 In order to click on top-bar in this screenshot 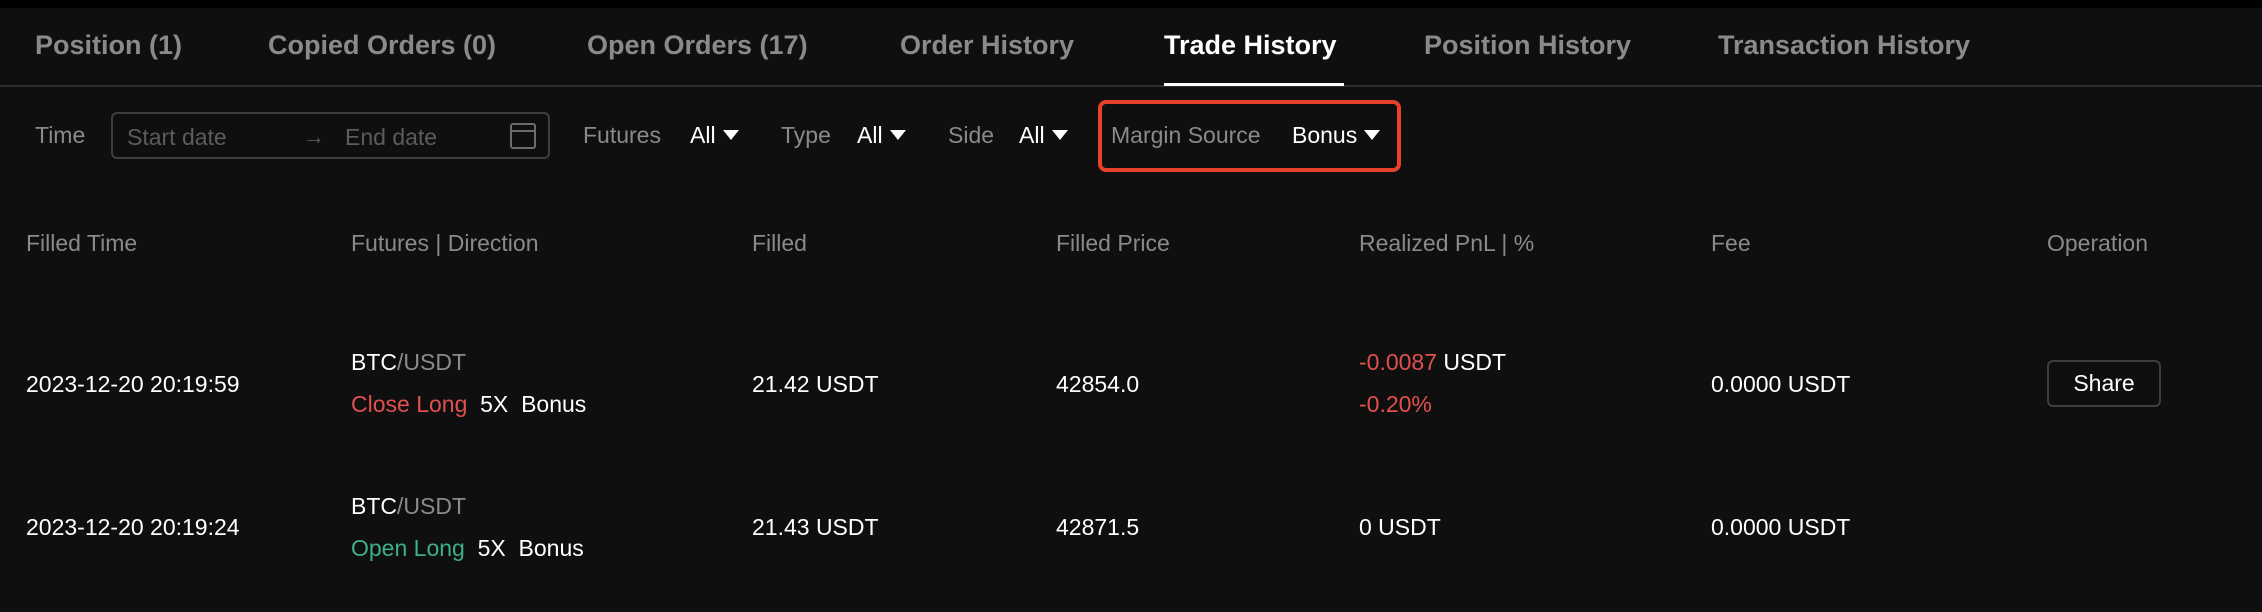, I will do `click(1131, 4)`.